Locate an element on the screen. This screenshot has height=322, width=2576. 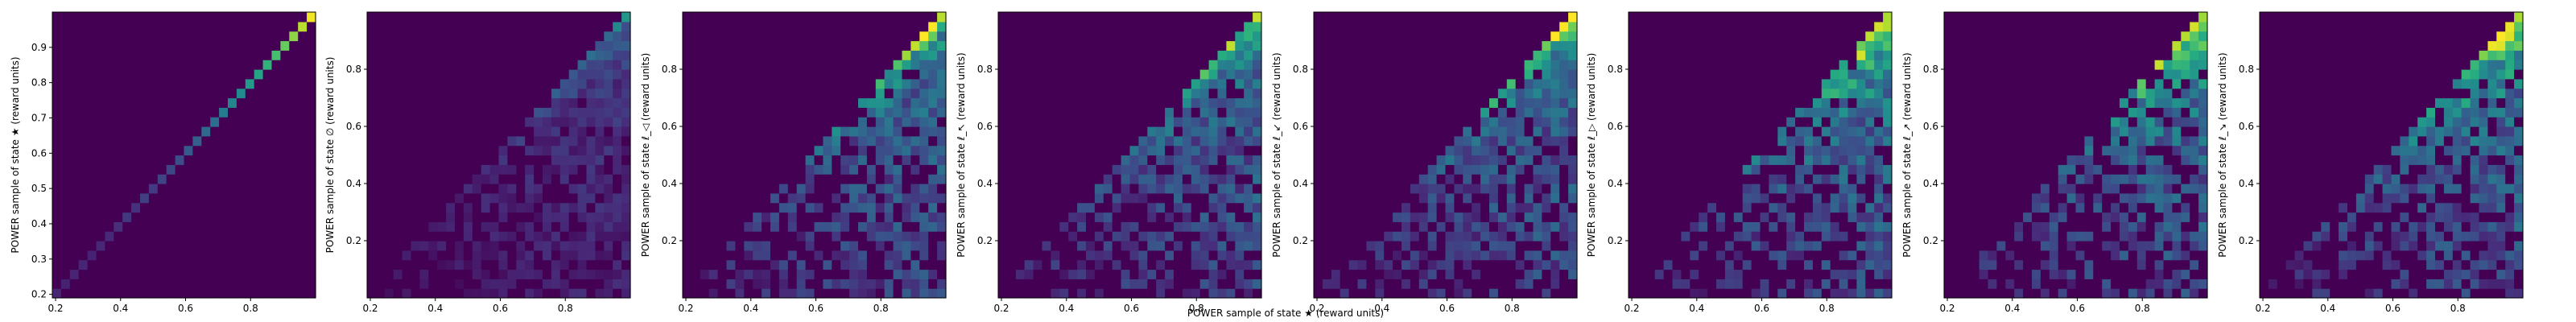
y-axis-label: POWER sample of state ℓ_↙ (reward units) is located at coordinates (1276, 154).